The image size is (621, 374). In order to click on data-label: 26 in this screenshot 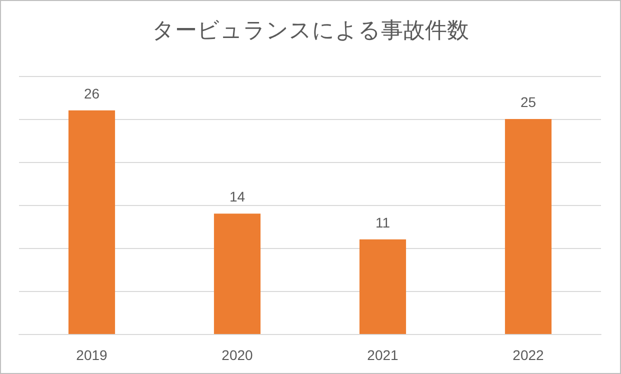, I will do `click(92, 93)`.